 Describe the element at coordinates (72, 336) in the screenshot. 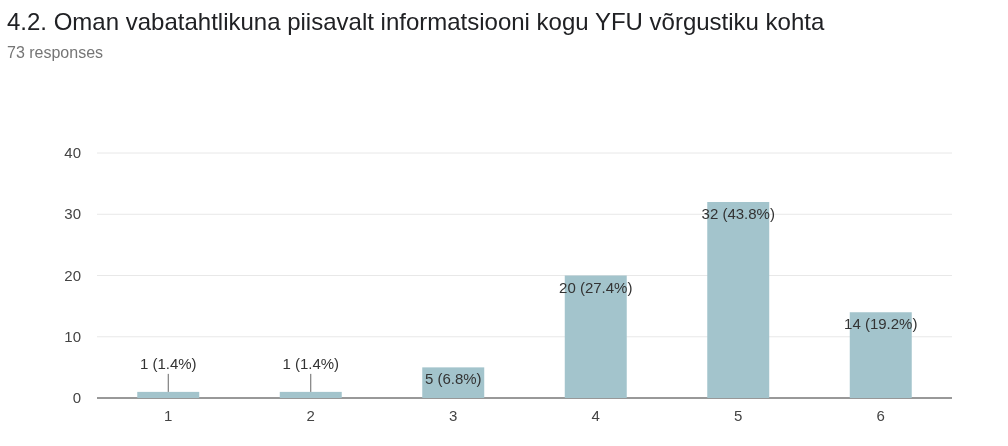

I see `y-tick-label: 10` at that location.